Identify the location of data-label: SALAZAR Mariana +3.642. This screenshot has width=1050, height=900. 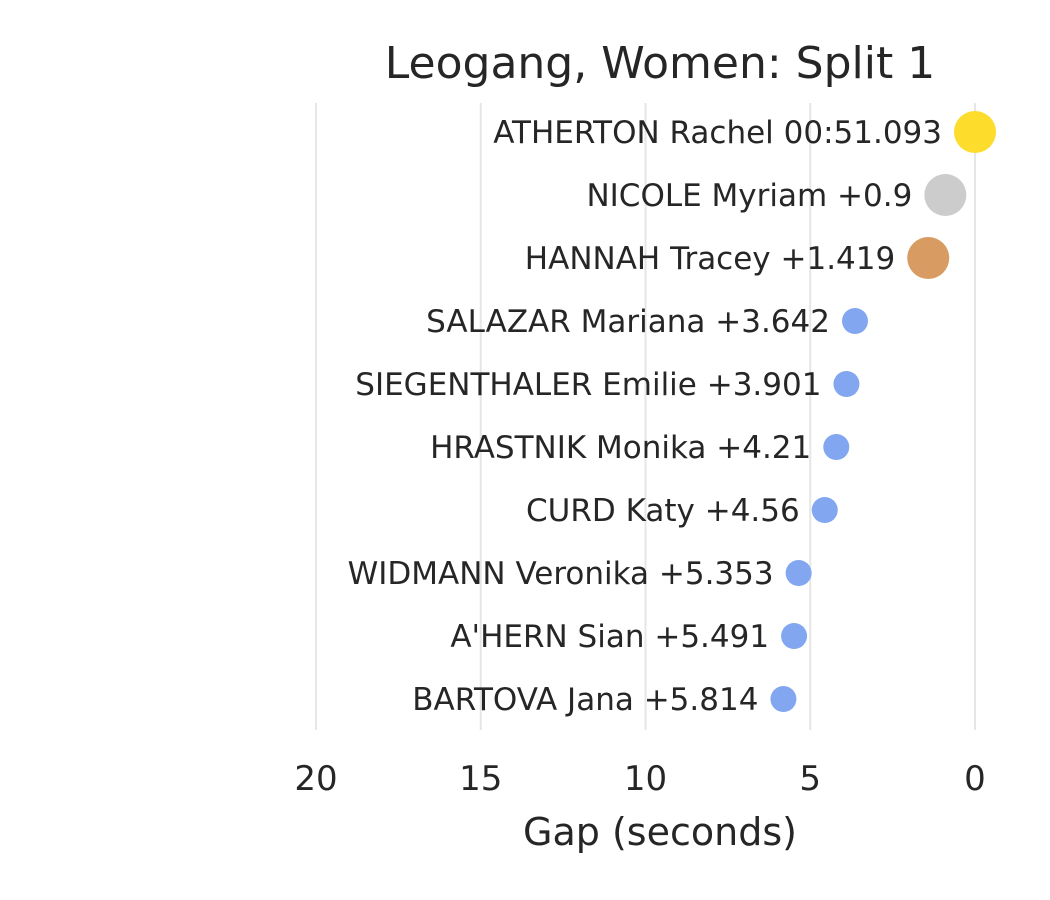
(628, 322).